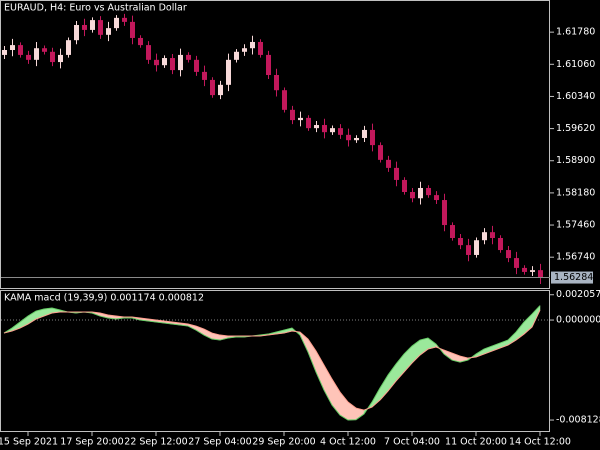 This screenshot has width=600, height=450. I want to click on x-tick-label: 7 Oct 04:00, so click(412, 442).